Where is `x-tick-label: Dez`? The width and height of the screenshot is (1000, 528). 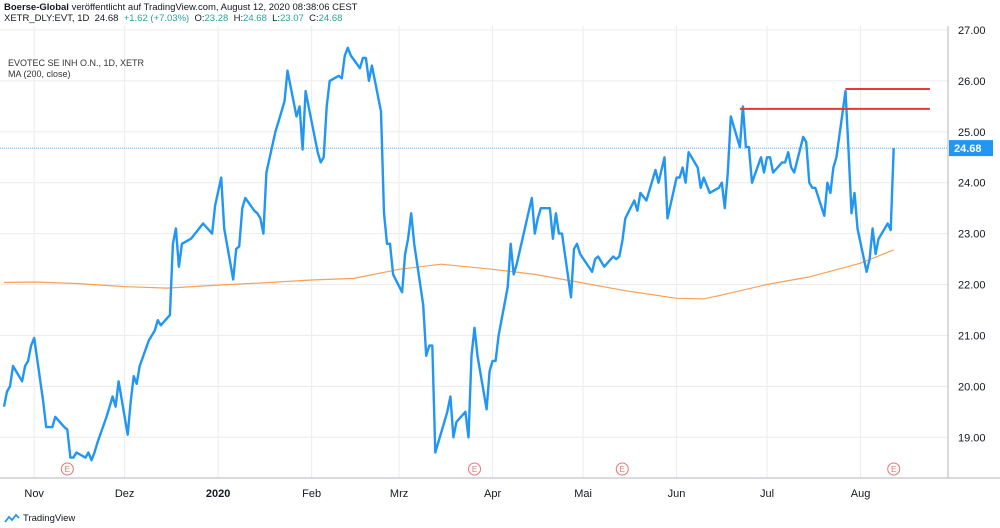
x-tick-label: Dez is located at coordinates (125, 494).